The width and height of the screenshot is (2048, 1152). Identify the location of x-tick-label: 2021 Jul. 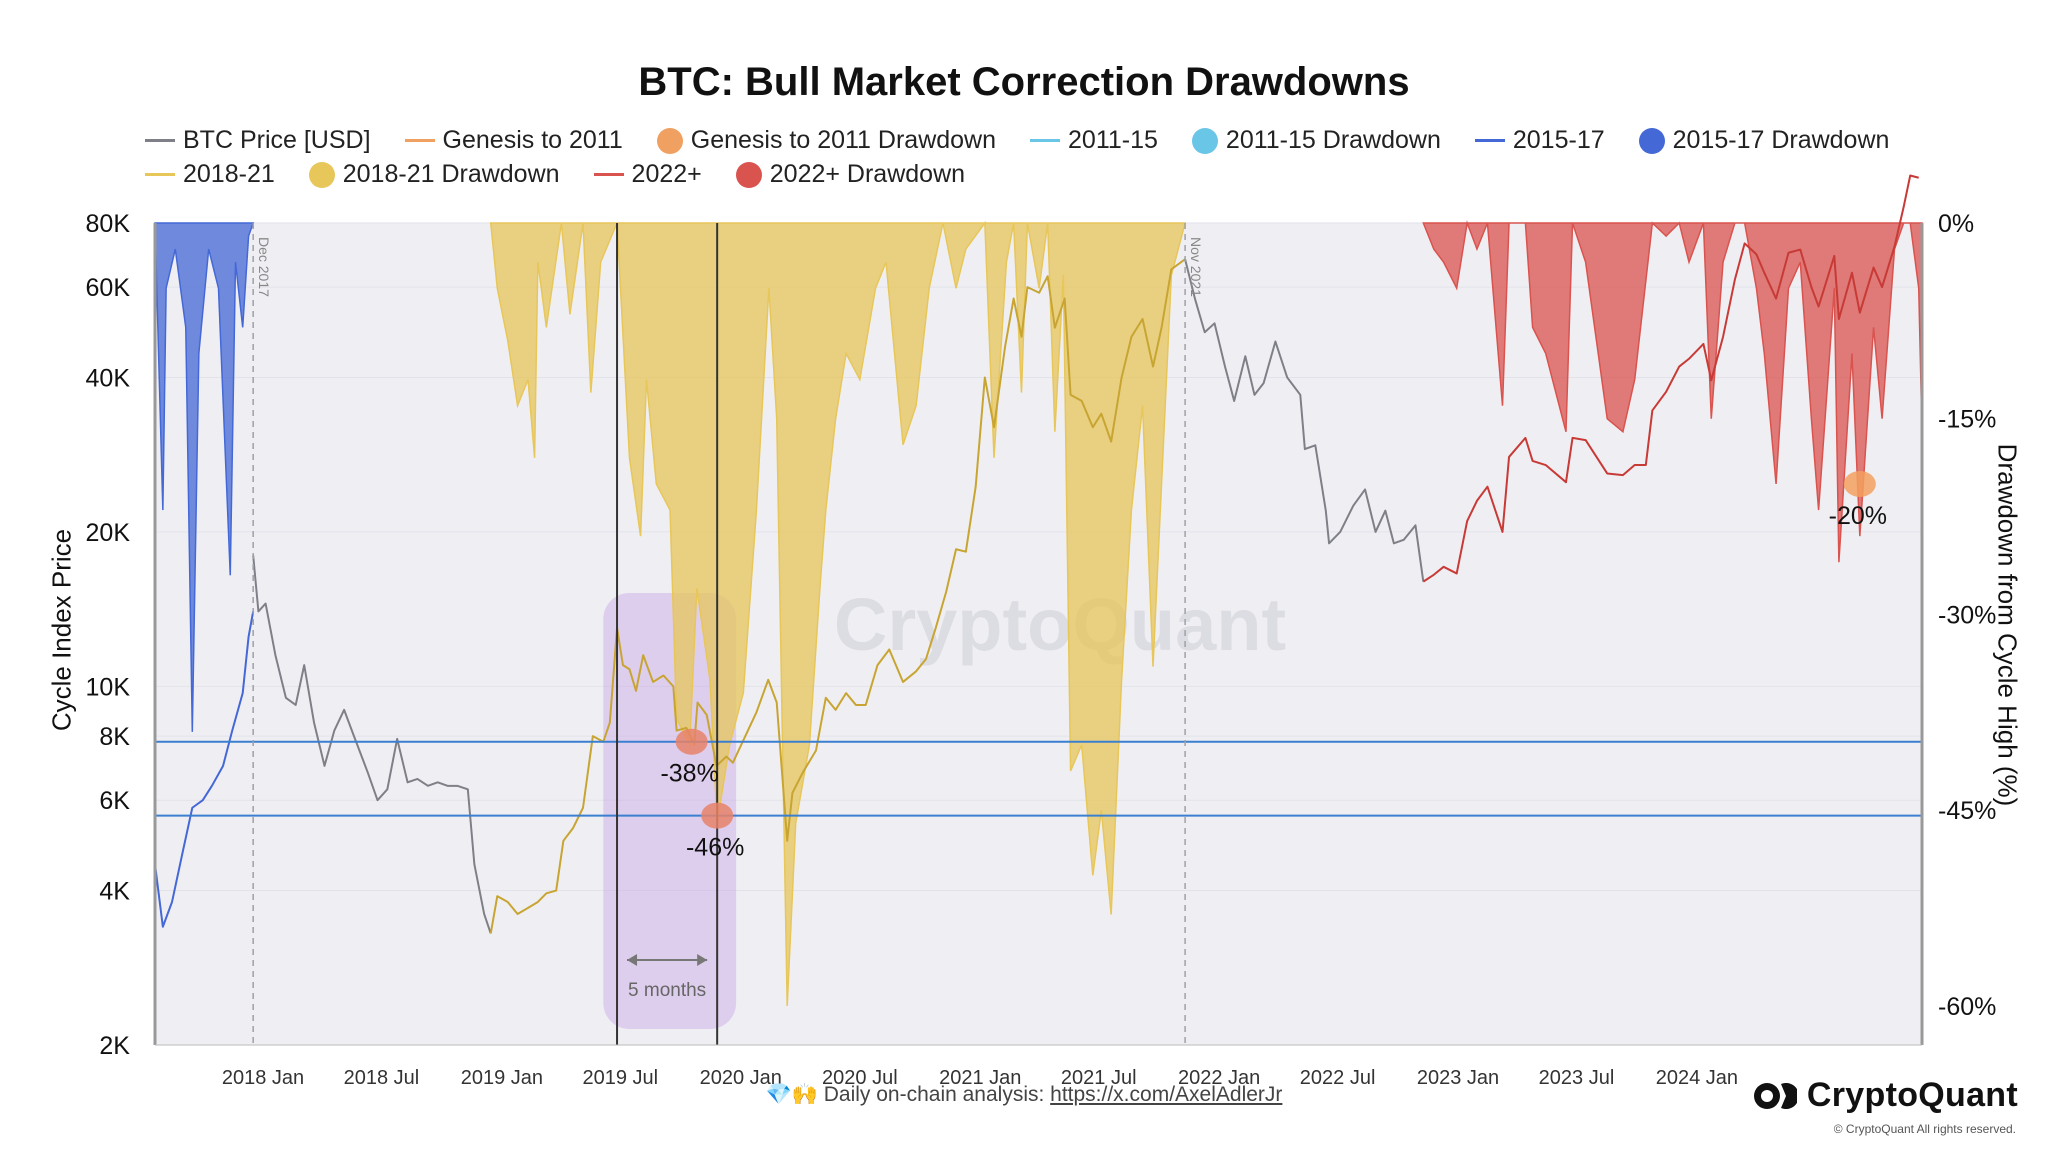
(1099, 1078).